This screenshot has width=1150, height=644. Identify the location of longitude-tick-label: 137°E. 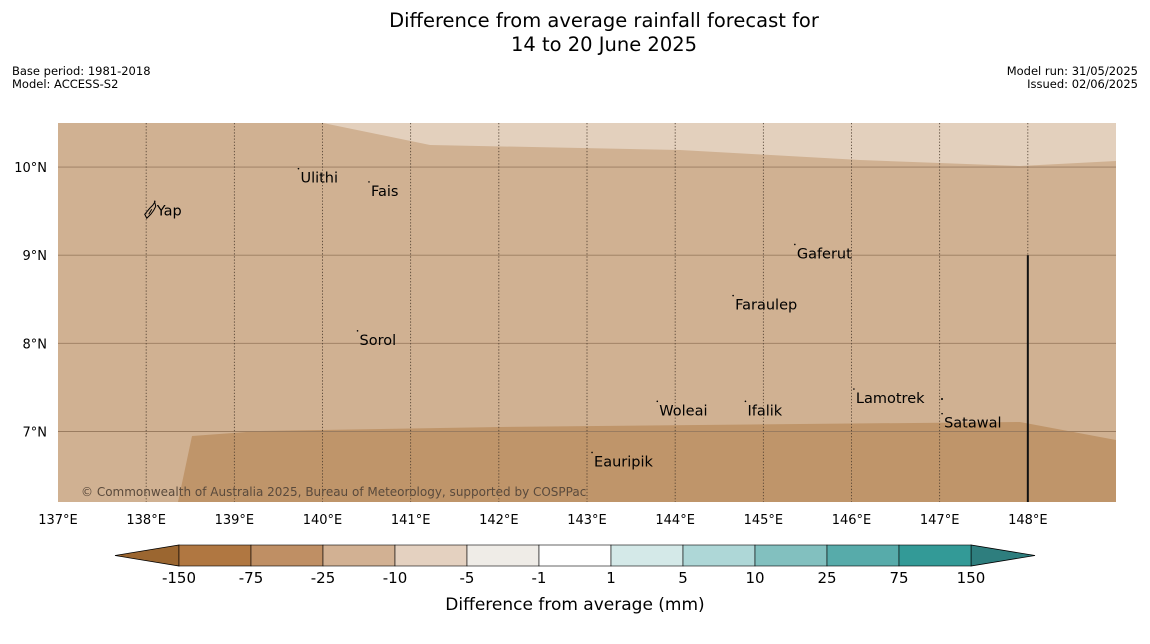
(58, 520).